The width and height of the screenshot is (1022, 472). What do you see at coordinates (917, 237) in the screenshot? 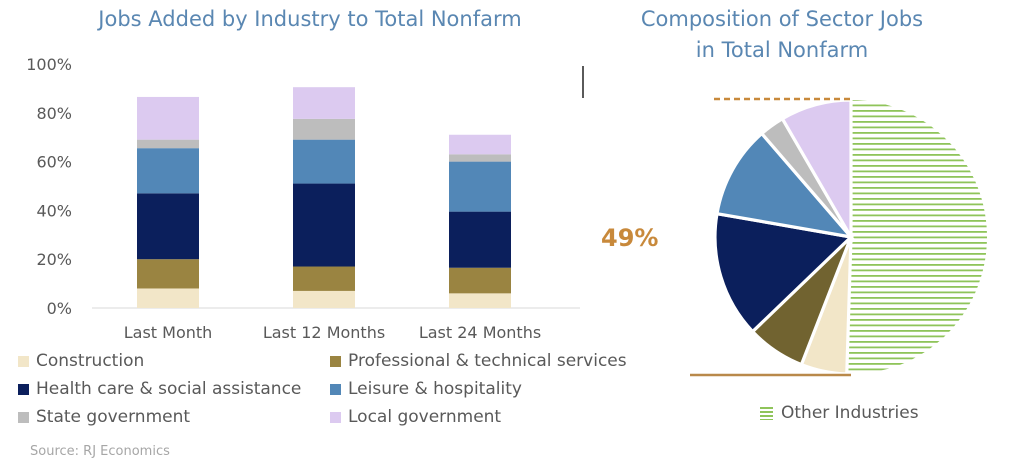
I see `pie-slice-other` at bounding box center [917, 237].